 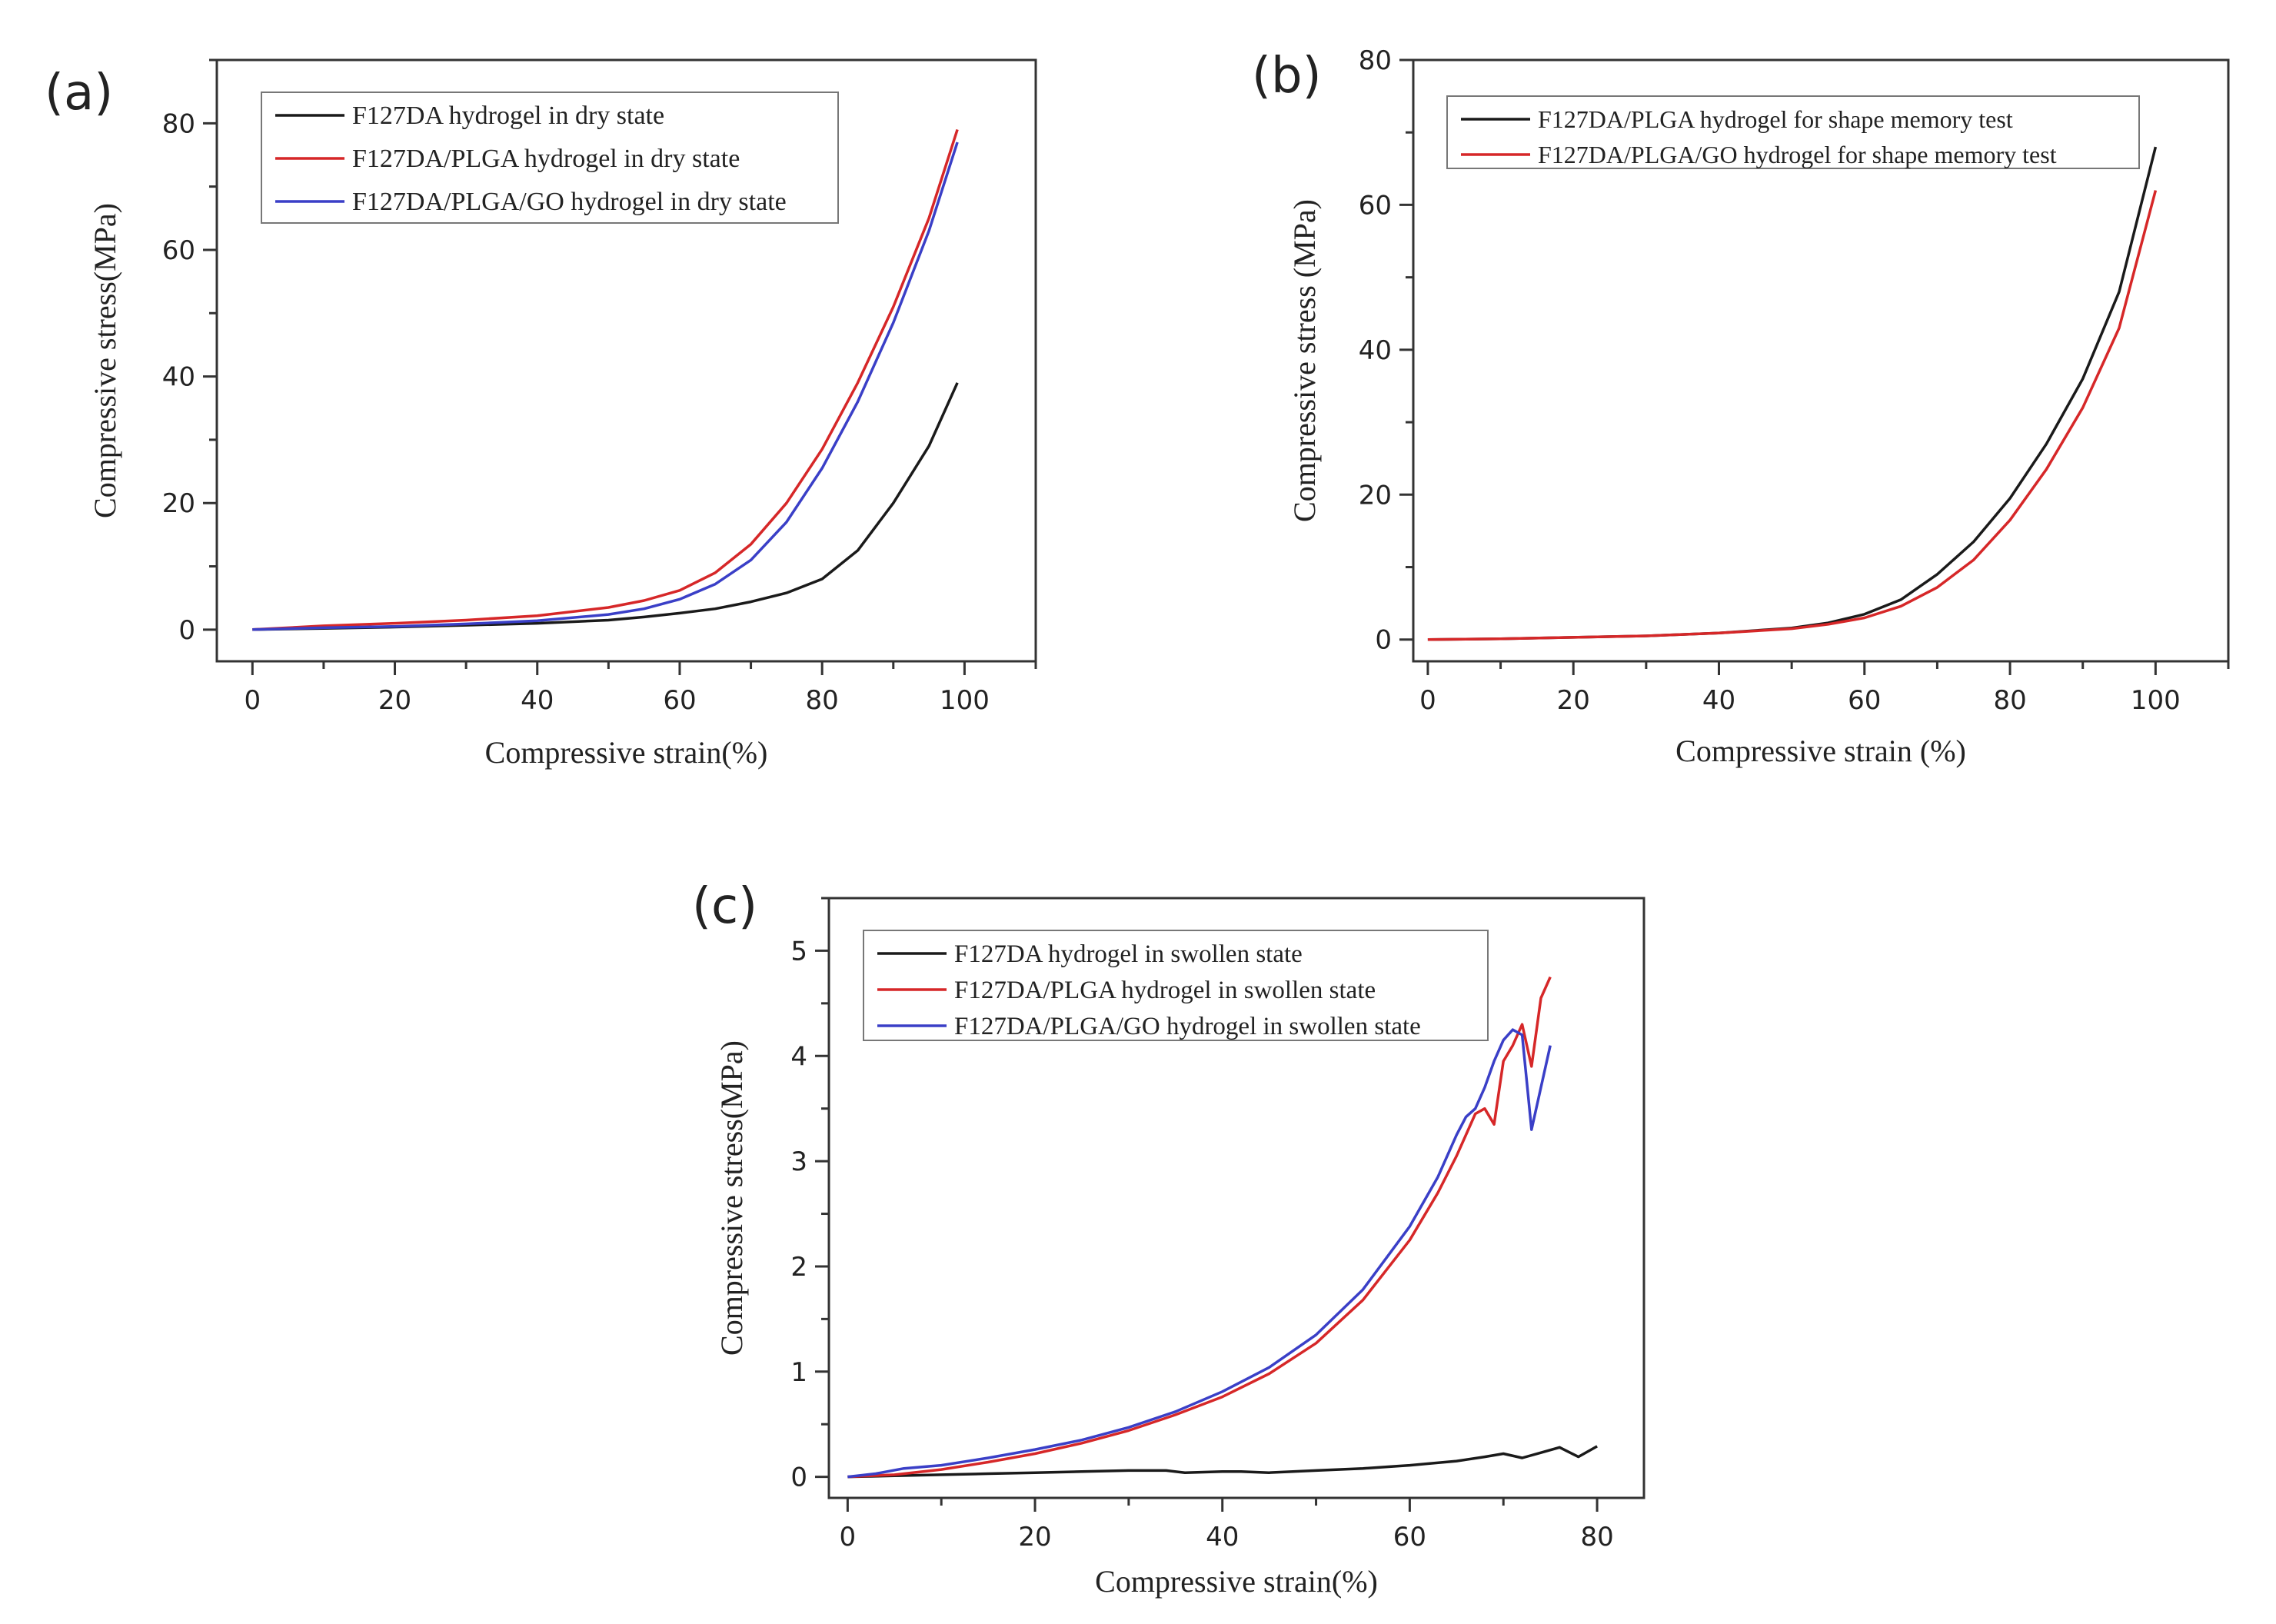 I want to click on legend-entry: F127DA hydrogel in swollen state, so click(x=1128, y=954).